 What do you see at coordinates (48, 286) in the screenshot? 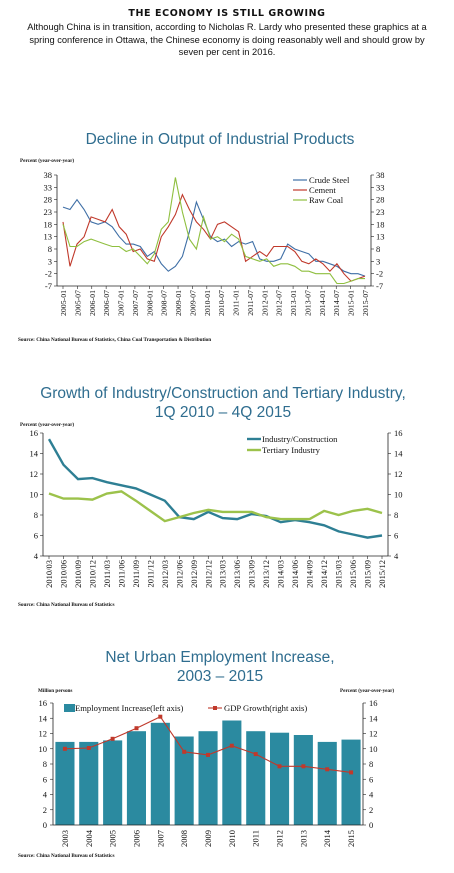
I see `y-tick-label-left: -7` at bounding box center [48, 286].